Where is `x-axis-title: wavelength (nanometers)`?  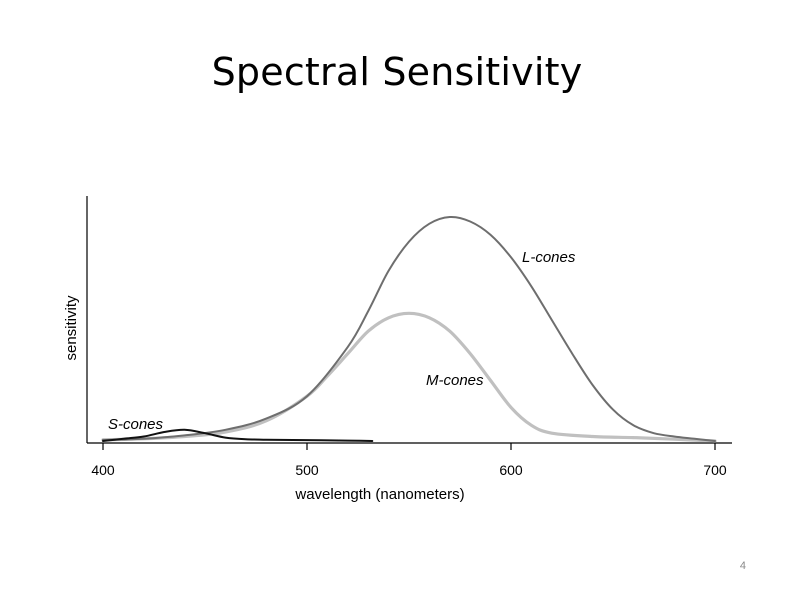
x-axis-title: wavelength (nanometers) is located at coordinates (379, 494).